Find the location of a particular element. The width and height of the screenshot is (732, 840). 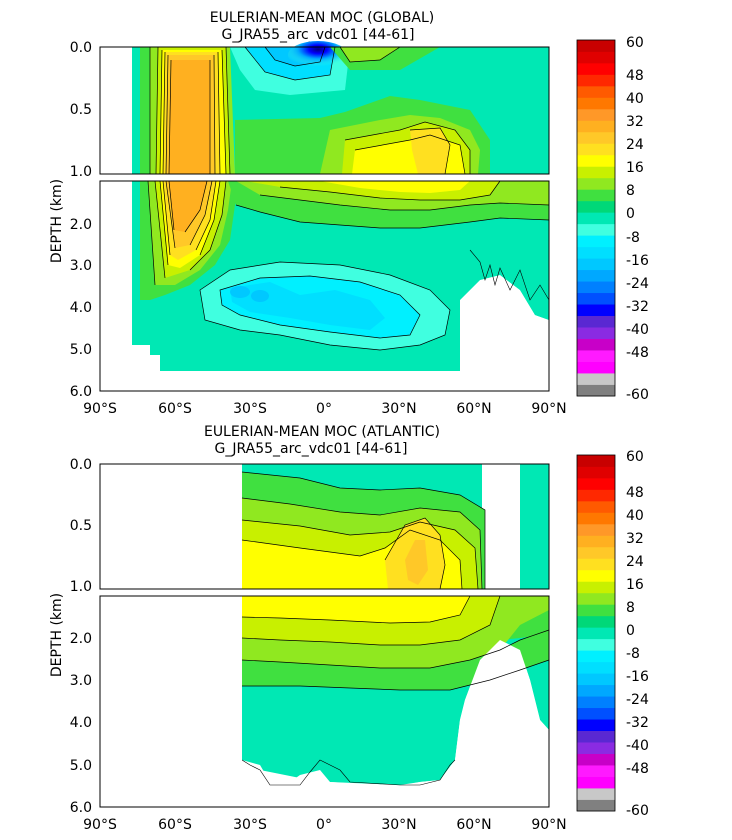

global-cb-label-11: -32 is located at coordinates (637, 307).